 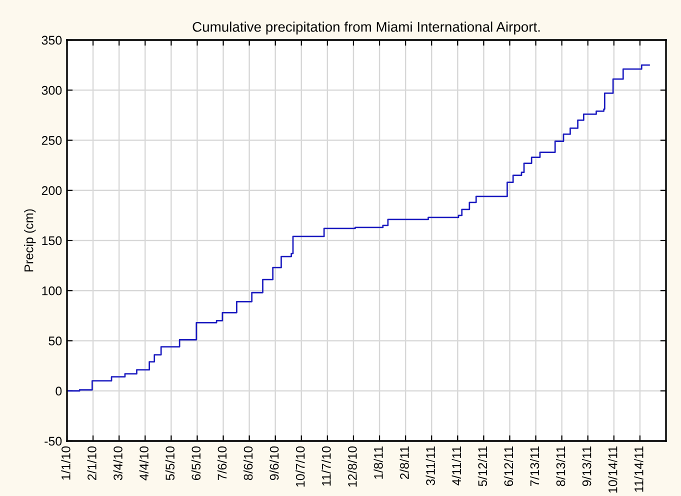 What do you see at coordinates (52, 40) in the screenshot?
I see `y-tick-label: 350` at bounding box center [52, 40].